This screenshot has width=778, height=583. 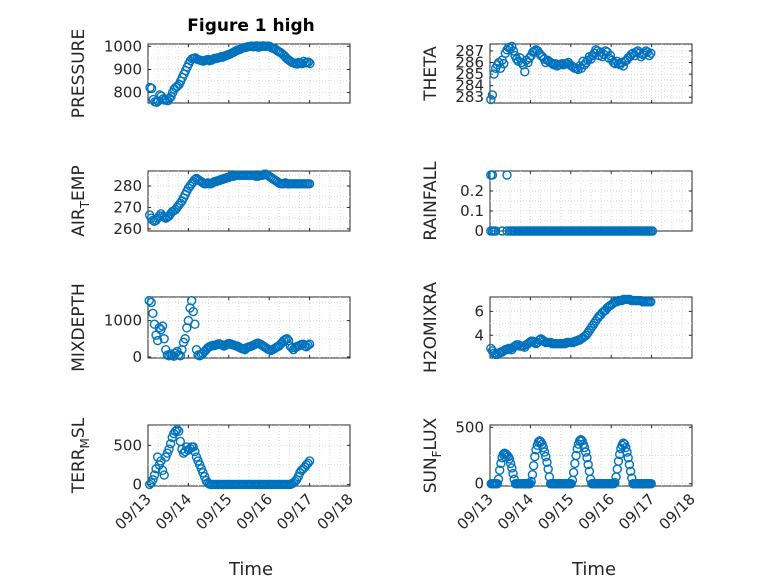 What do you see at coordinates (472, 211) in the screenshot?
I see `y-tick-label: 0.1` at bounding box center [472, 211].